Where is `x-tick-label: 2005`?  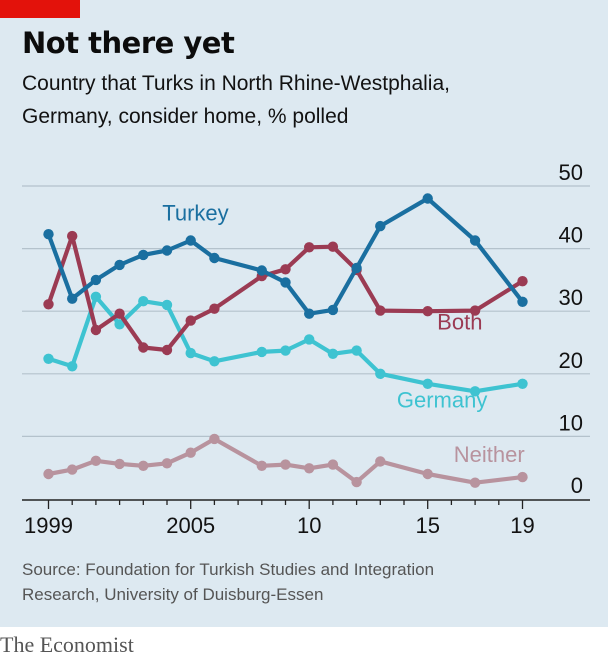 x-tick-label: 2005 is located at coordinates (190, 525).